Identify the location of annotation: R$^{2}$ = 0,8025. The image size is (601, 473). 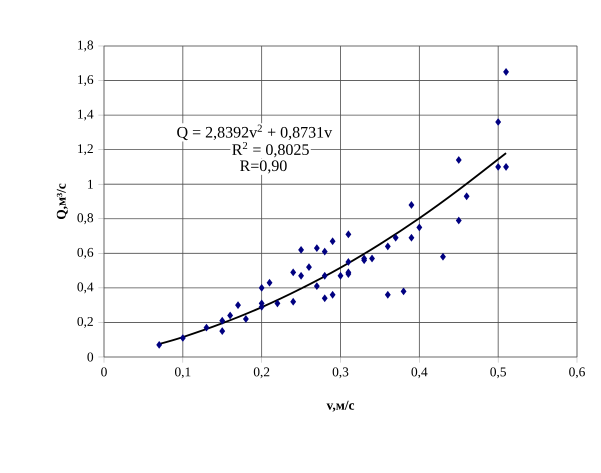
(270, 150).